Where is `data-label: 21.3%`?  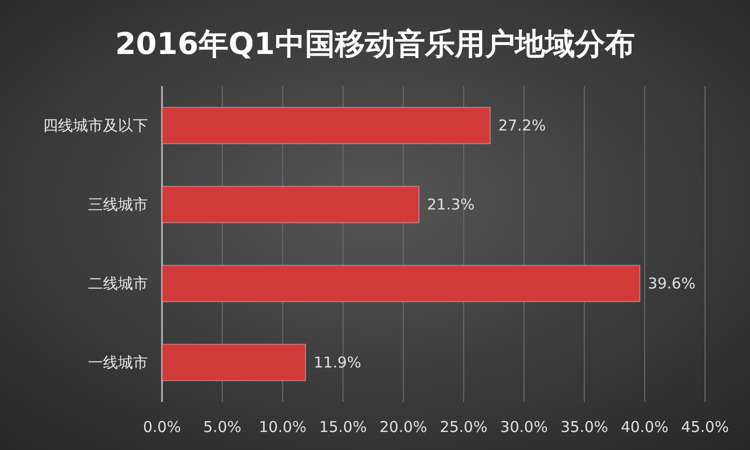 data-label: 21.3% is located at coordinates (451, 205).